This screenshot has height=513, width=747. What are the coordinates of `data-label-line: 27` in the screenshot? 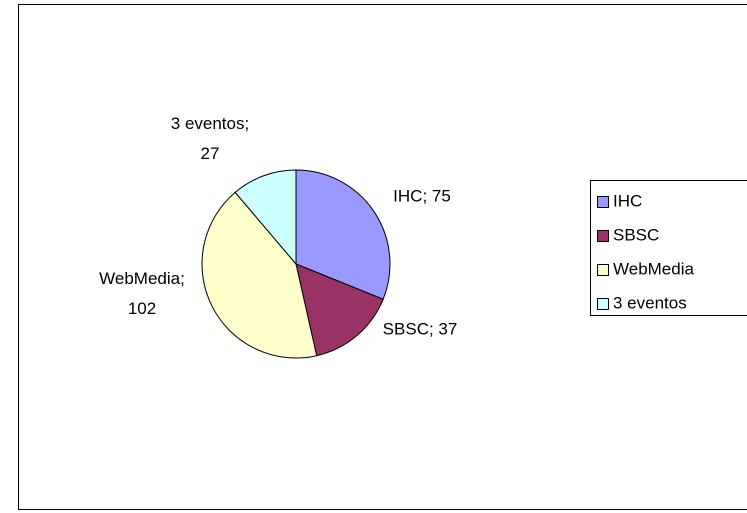 It's located at (210, 153).